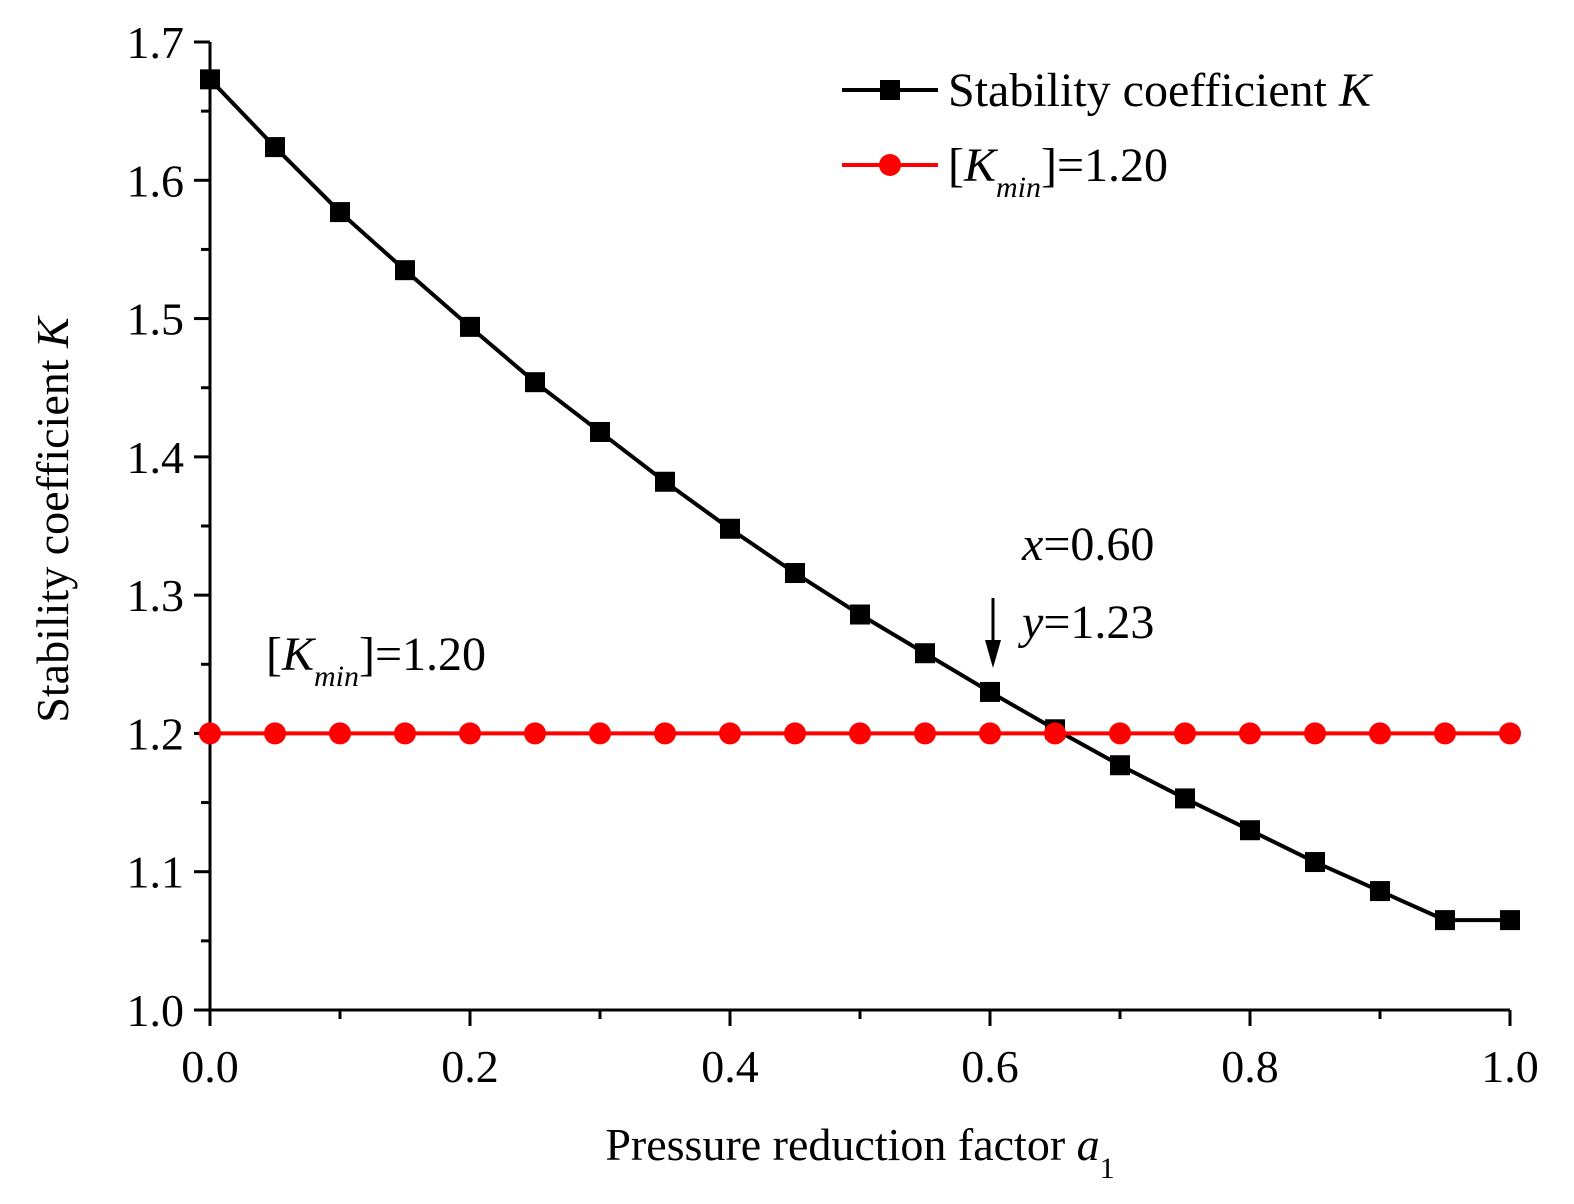  I want to click on legend-label-stability: Stability coefficient K, so click(1161, 90).